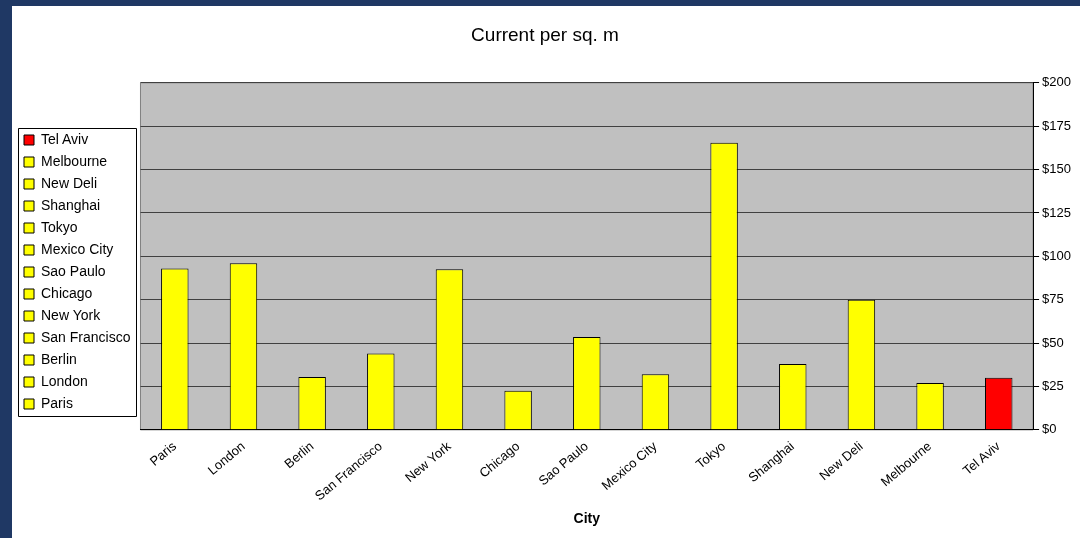  What do you see at coordinates (1056, 212) in the screenshot?
I see `y-tick-label: $125` at bounding box center [1056, 212].